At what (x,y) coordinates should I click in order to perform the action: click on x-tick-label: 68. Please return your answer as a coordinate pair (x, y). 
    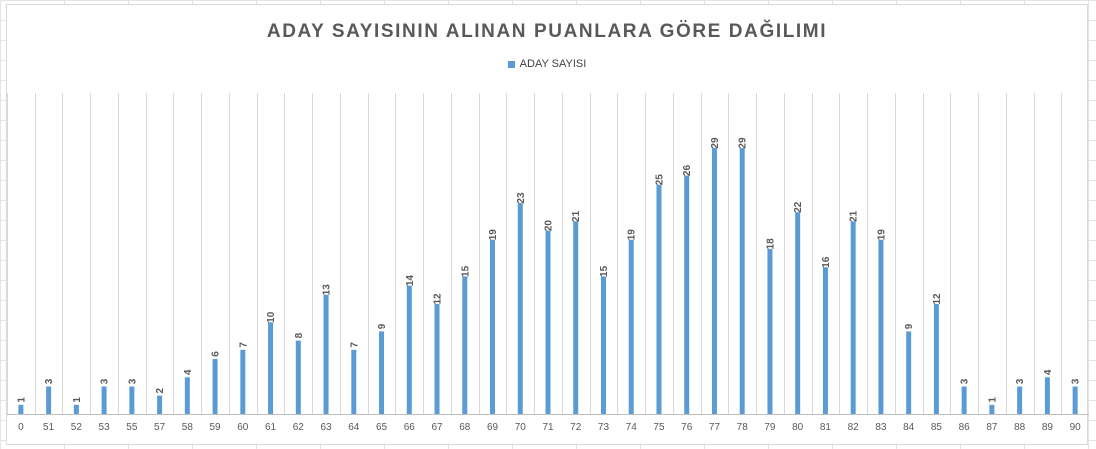
    Looking at the image, I should click on (465, 427).